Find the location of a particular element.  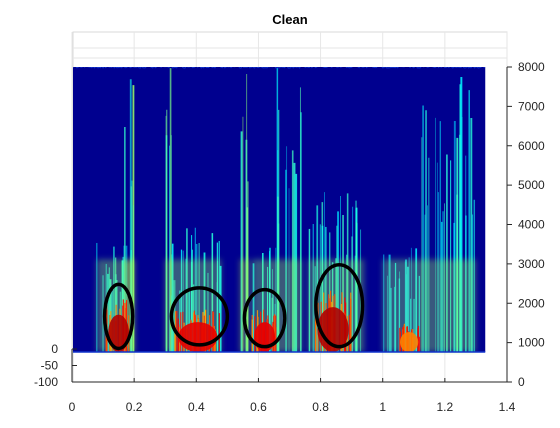

z-tick-label: 1000 is located at coordinates (531, 343).